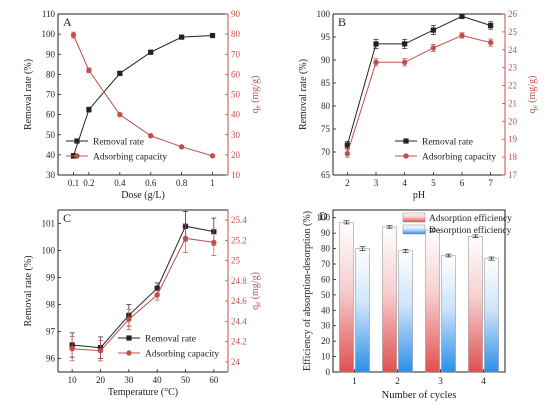 Image resolution: width=550 pixels, height=406 pixels. Describe the element at coordinates (326, 233) in the screenshot. I see `y-tick-label: 90` at that location.